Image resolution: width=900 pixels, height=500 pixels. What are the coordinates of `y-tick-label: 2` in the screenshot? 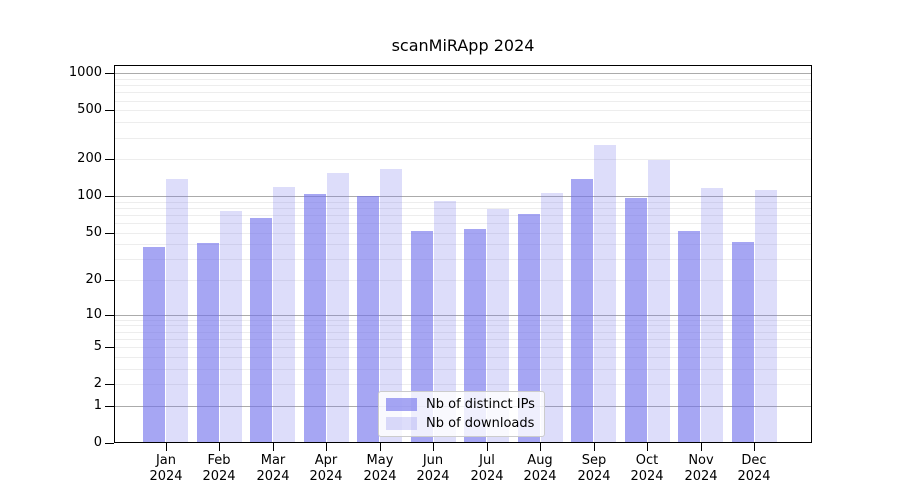 It's located at (97, 383).